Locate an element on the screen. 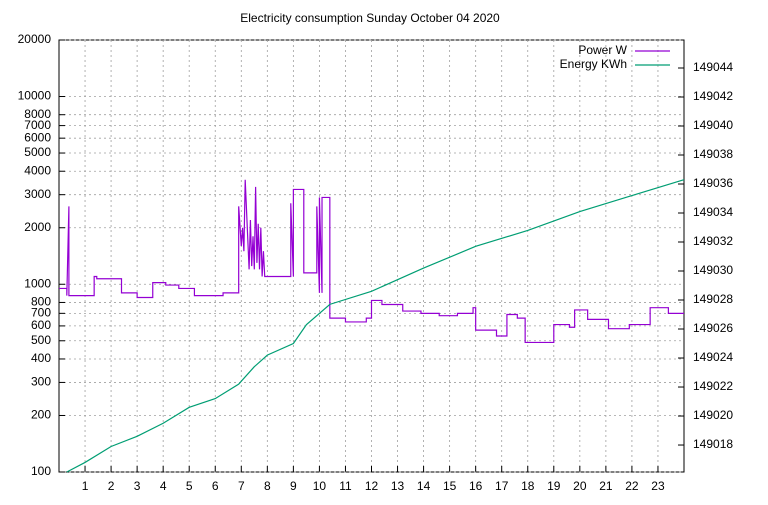  y-tick-label: 10000 is located at coordinates (35, 96).